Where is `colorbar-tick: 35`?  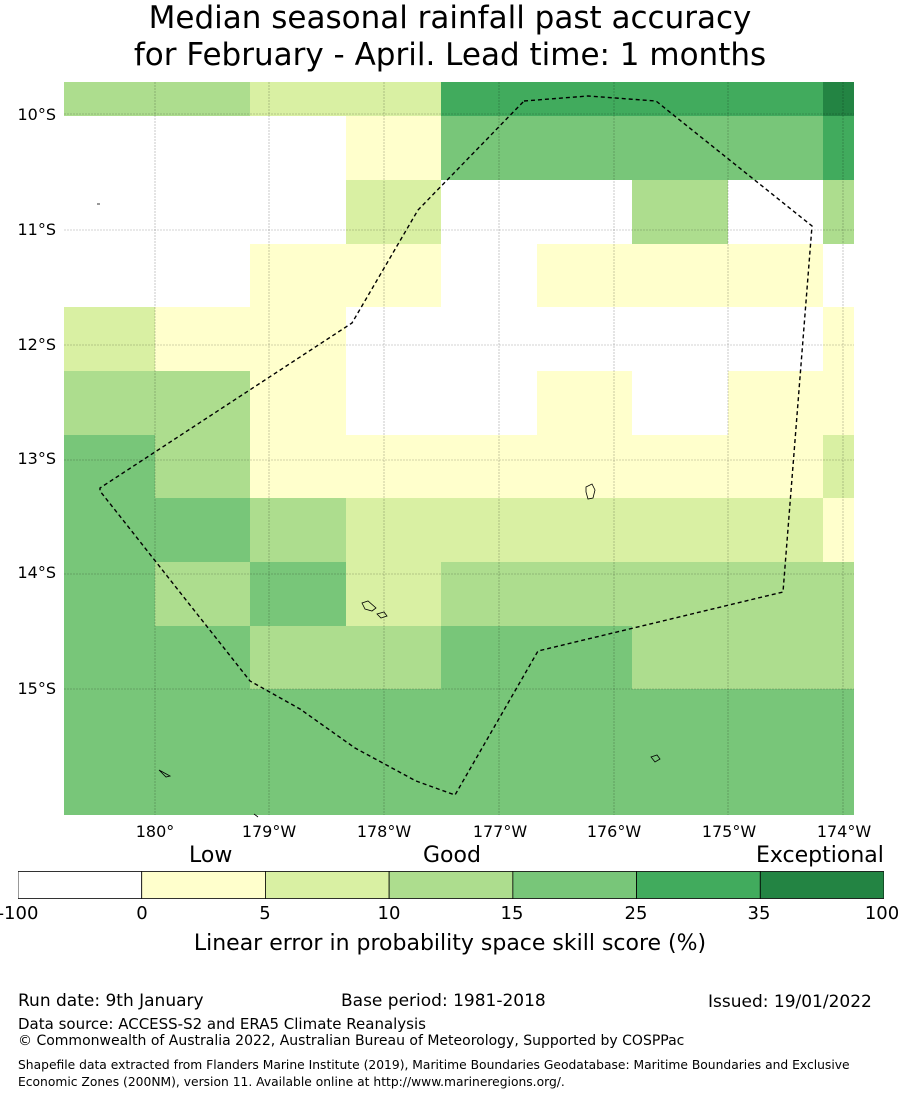 colorbar-tick: 35 is located at coordinates (759, 913).